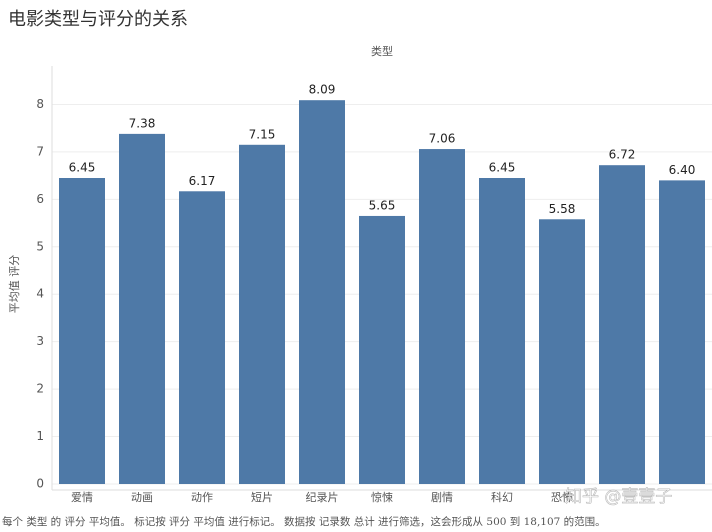 The image size is (712, 532). I want to click on y-tick-label: 7, so click(40, 151).